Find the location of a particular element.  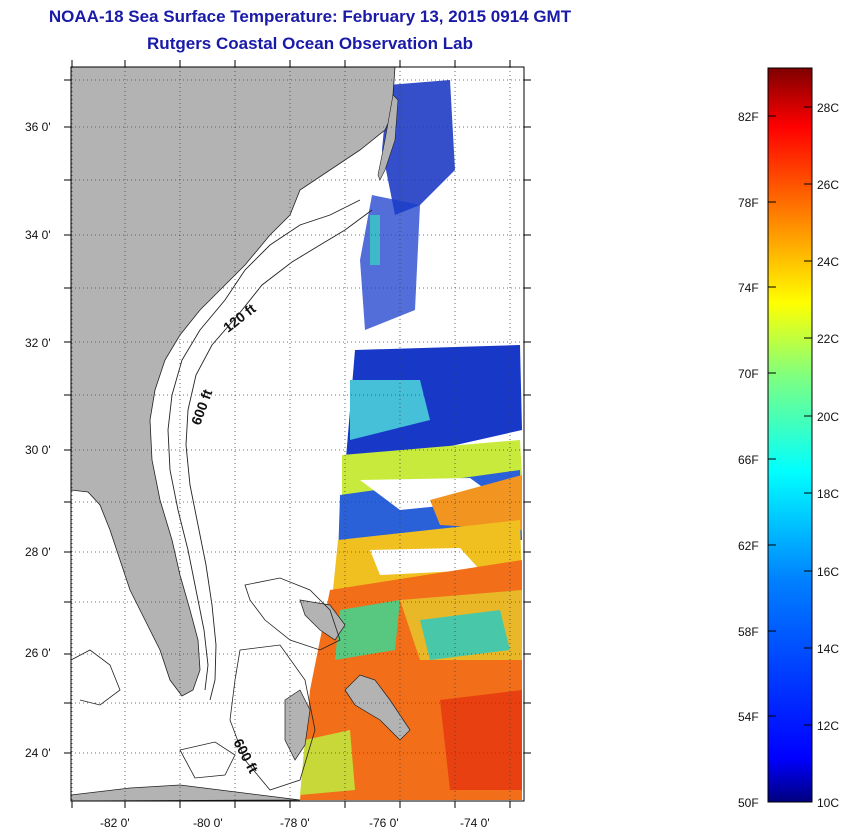

land-bahamas-exuma is located at coordinates (377, 707).